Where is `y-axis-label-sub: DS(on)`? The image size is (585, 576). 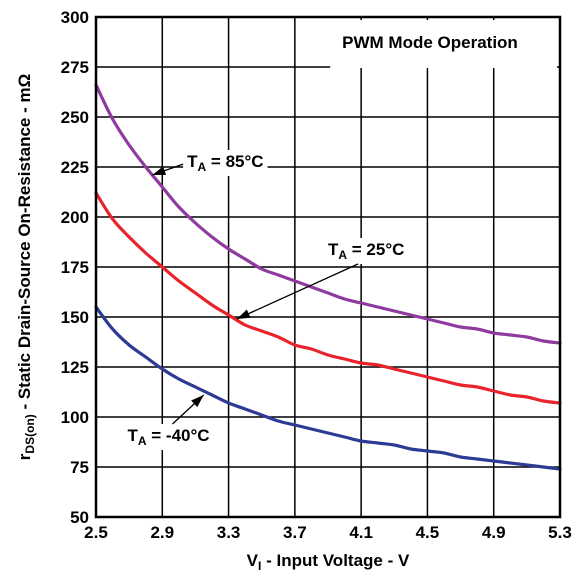
y-axis-label-sub: DS(on) is located at coordinates (30, 433).